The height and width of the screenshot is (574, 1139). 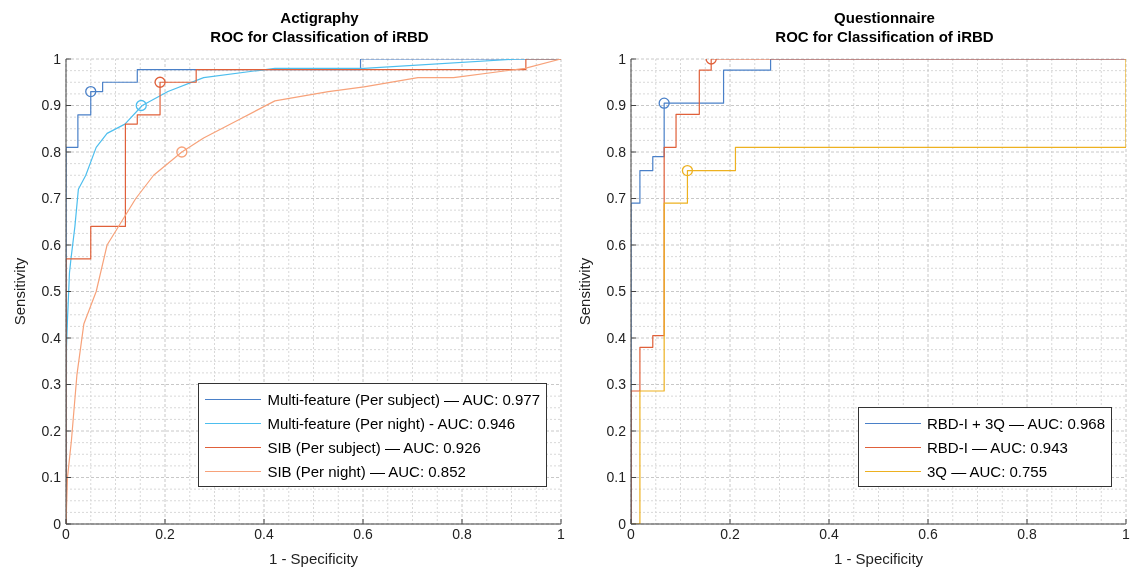 I want to click on legend-label: Multi-feature (Per subject) — AUC: 0.977, so click(x=403, y=399).